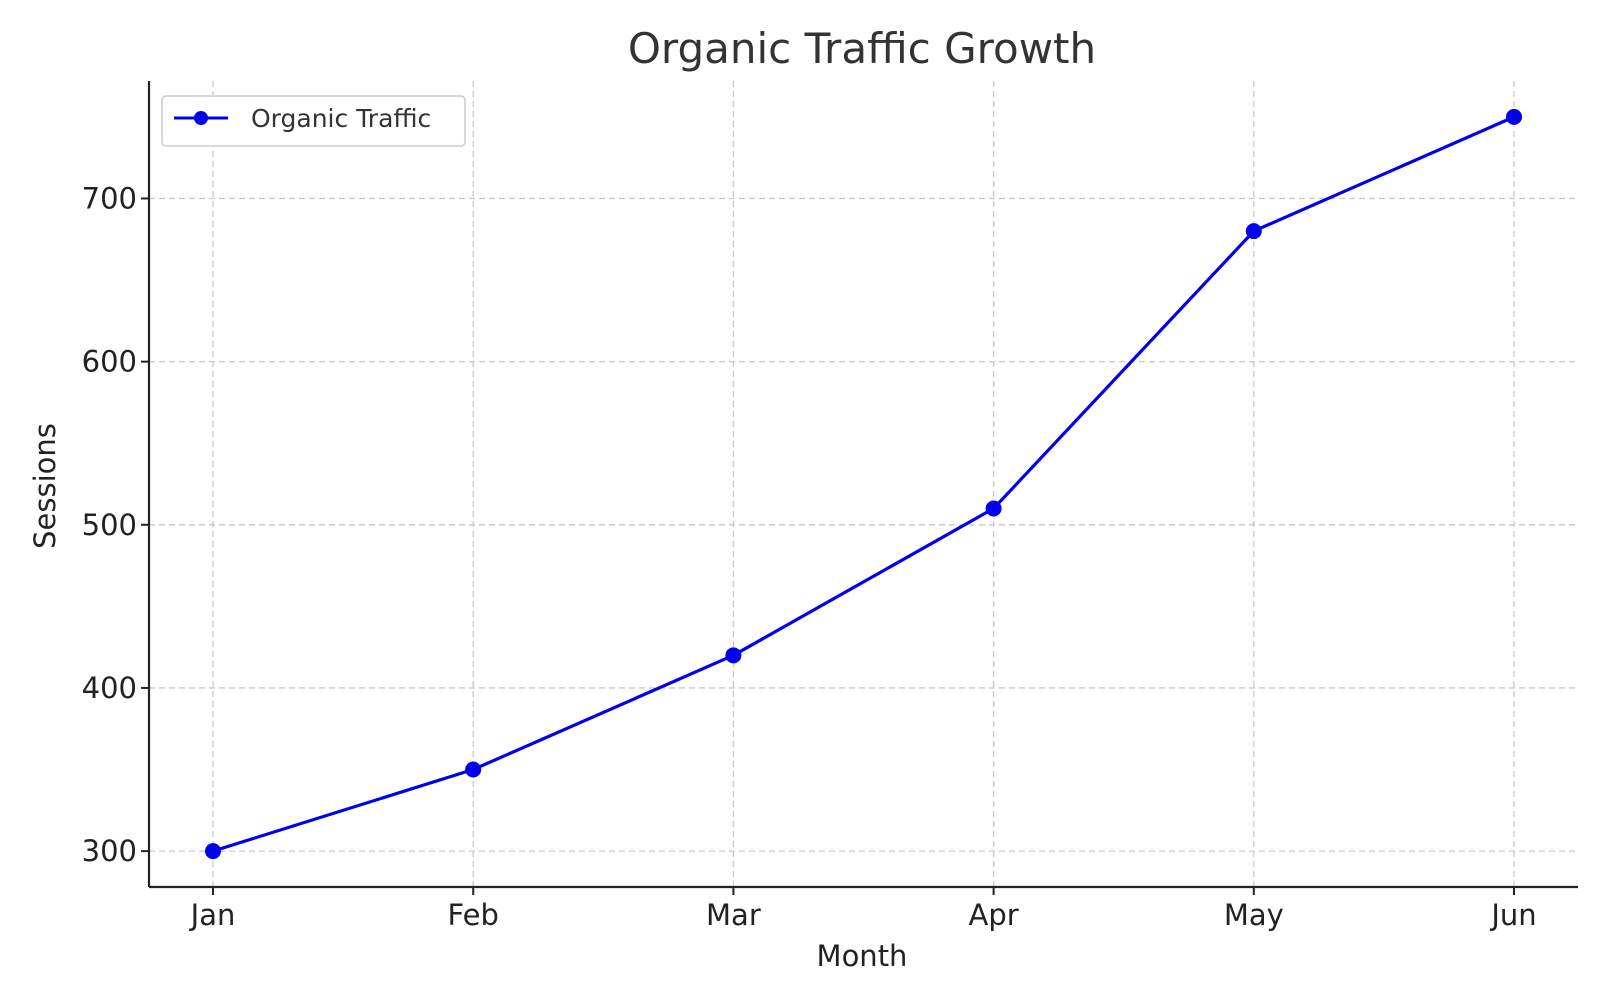 The image size is (1600, 1000). What do you see at coordinates (994, 915) in the screenshot?
I see `x-tick-label: Apr` at bounding box center [994, 915].